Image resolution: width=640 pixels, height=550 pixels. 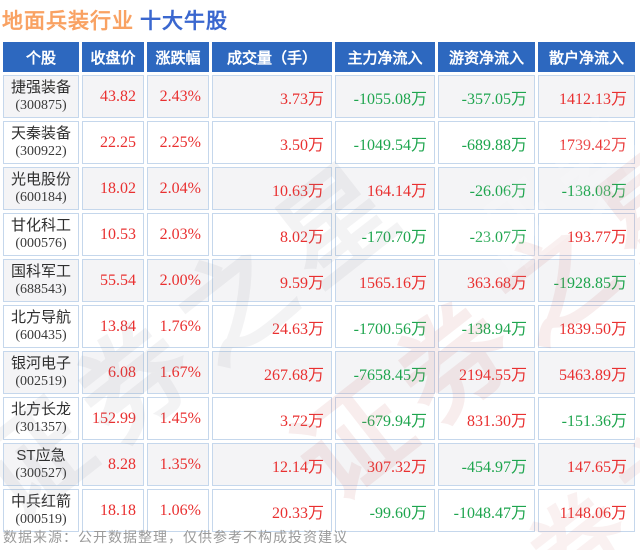 What do you see at coordinates (178, 188) in the screenshot?
I see `change-pct-cell: 2.04%` at bounding box center [178, 188].